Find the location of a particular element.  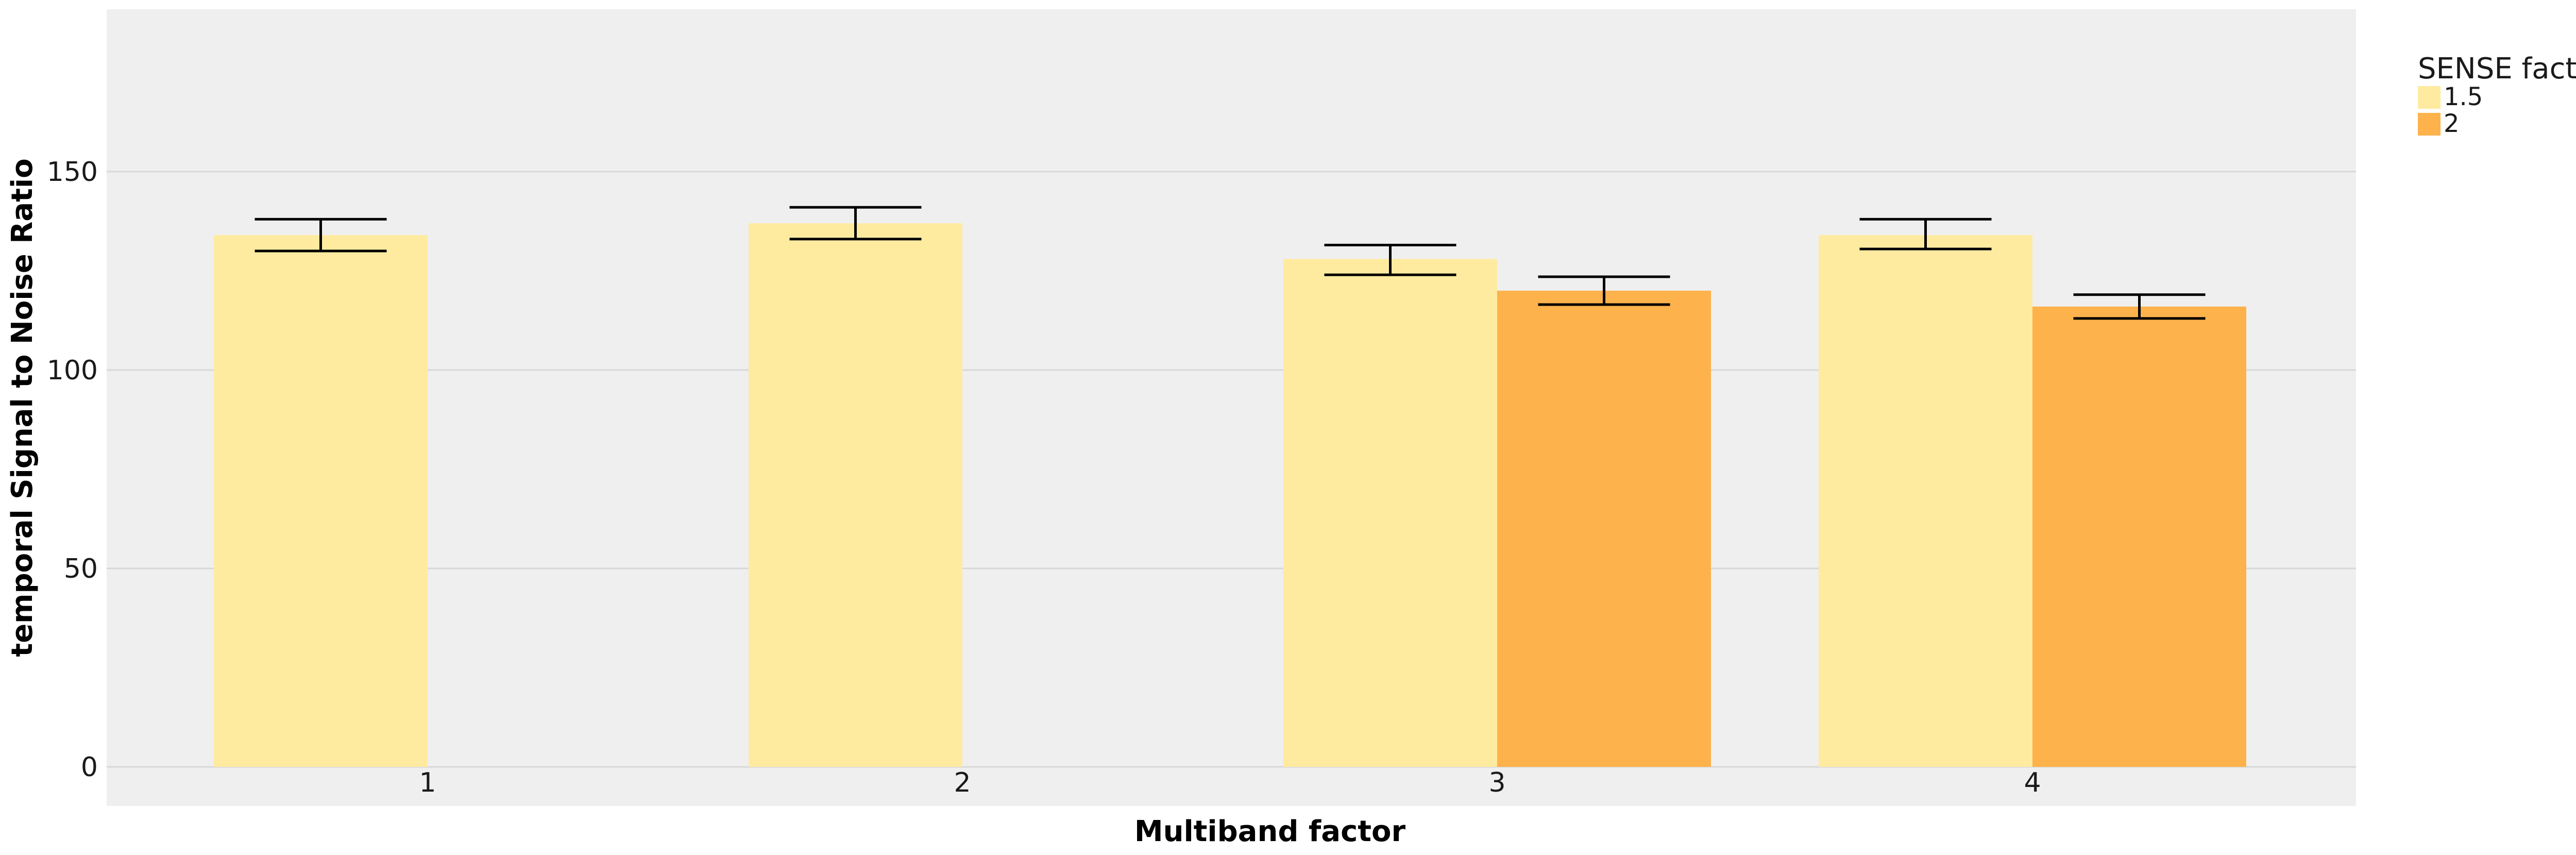

x-tick-label: 1 is located at coordinates (427, 782).